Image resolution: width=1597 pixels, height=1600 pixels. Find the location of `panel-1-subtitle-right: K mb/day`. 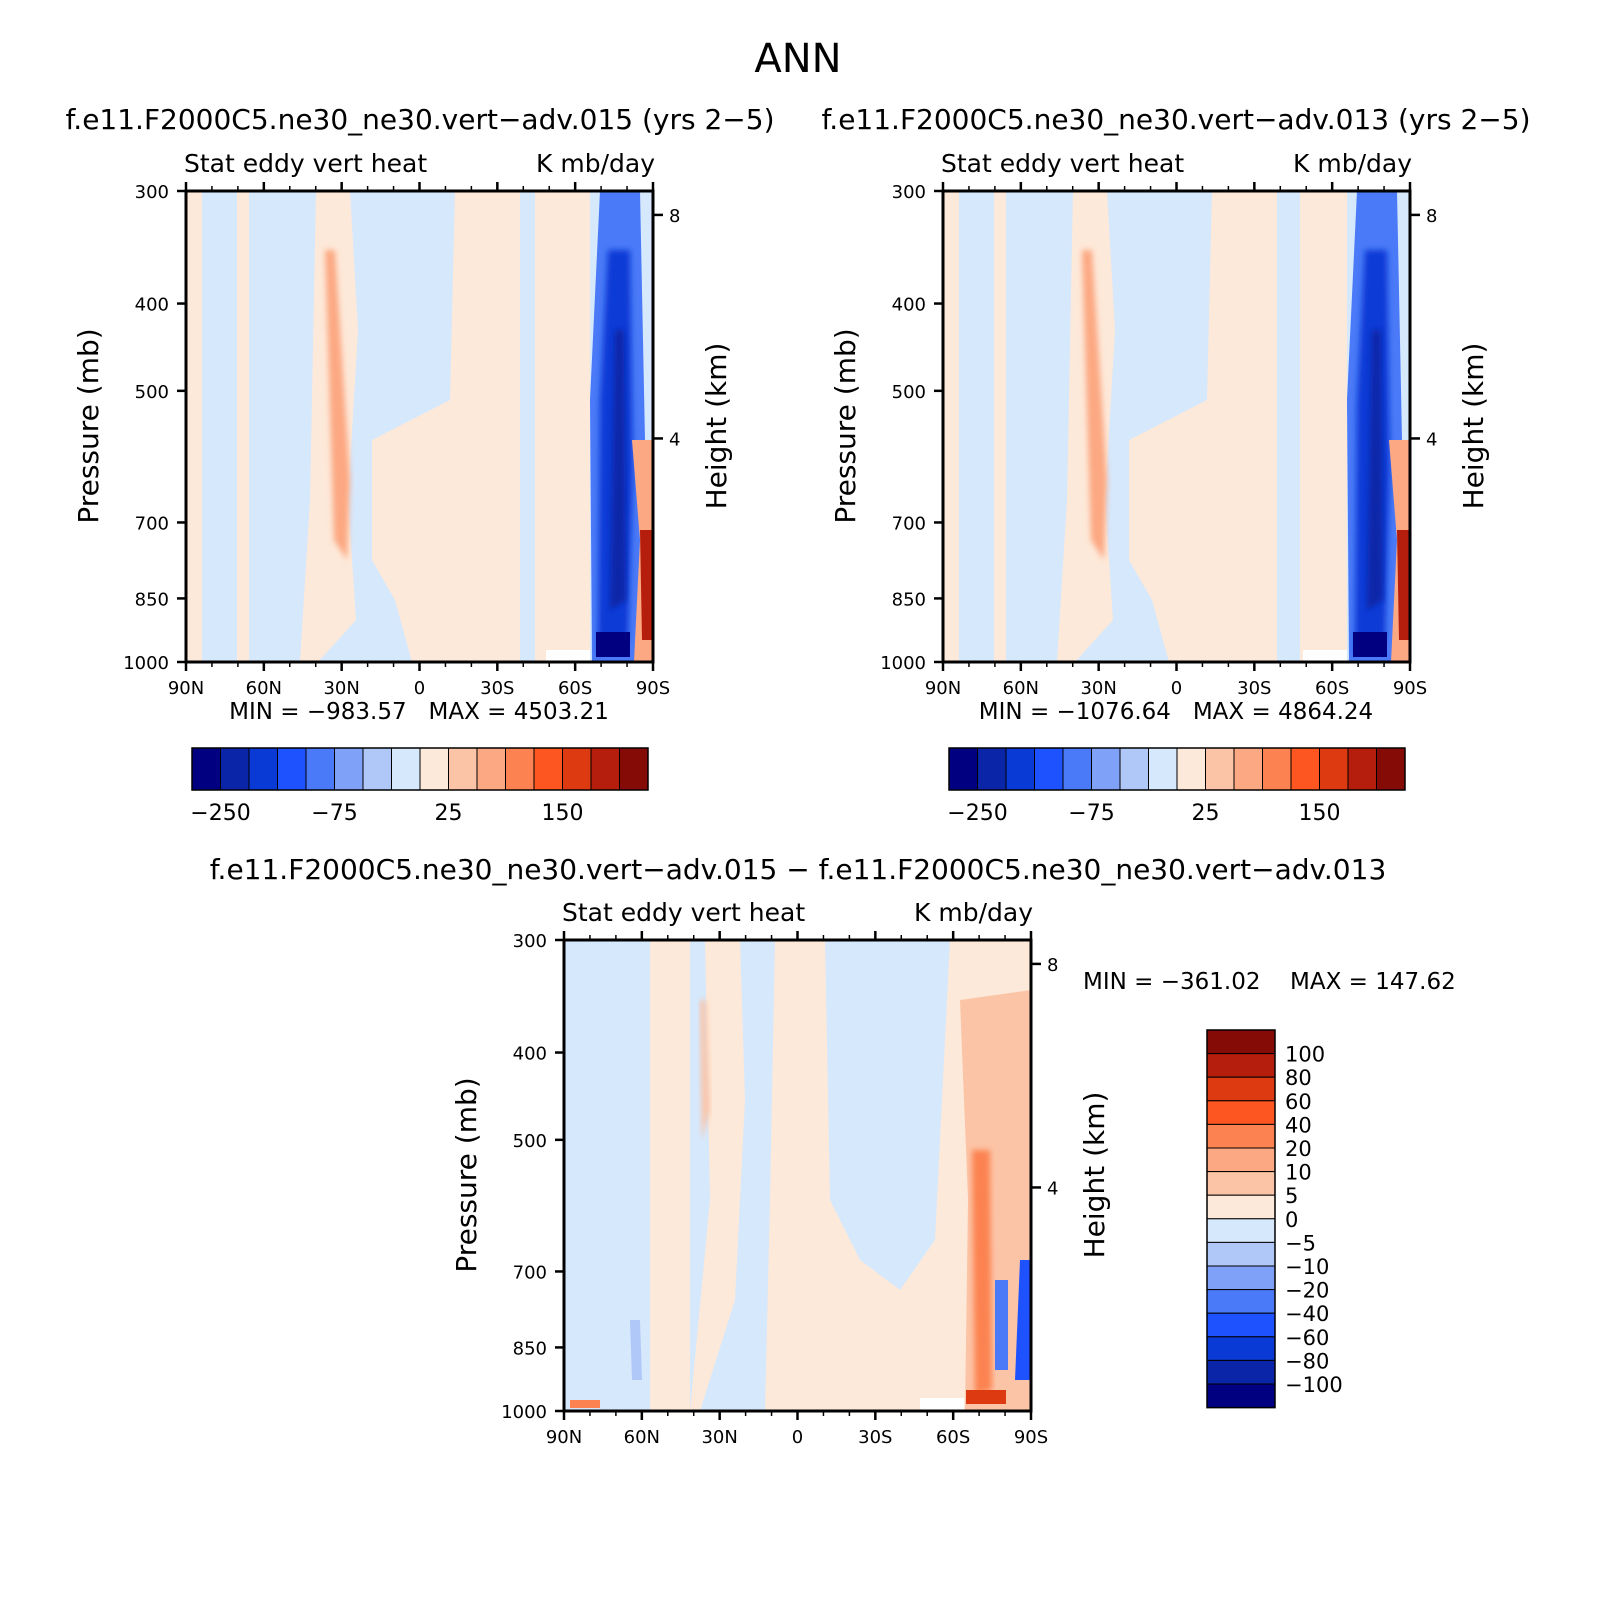

panel-1-subtitle-right: K mb/day is located at coordinates (595, 163).